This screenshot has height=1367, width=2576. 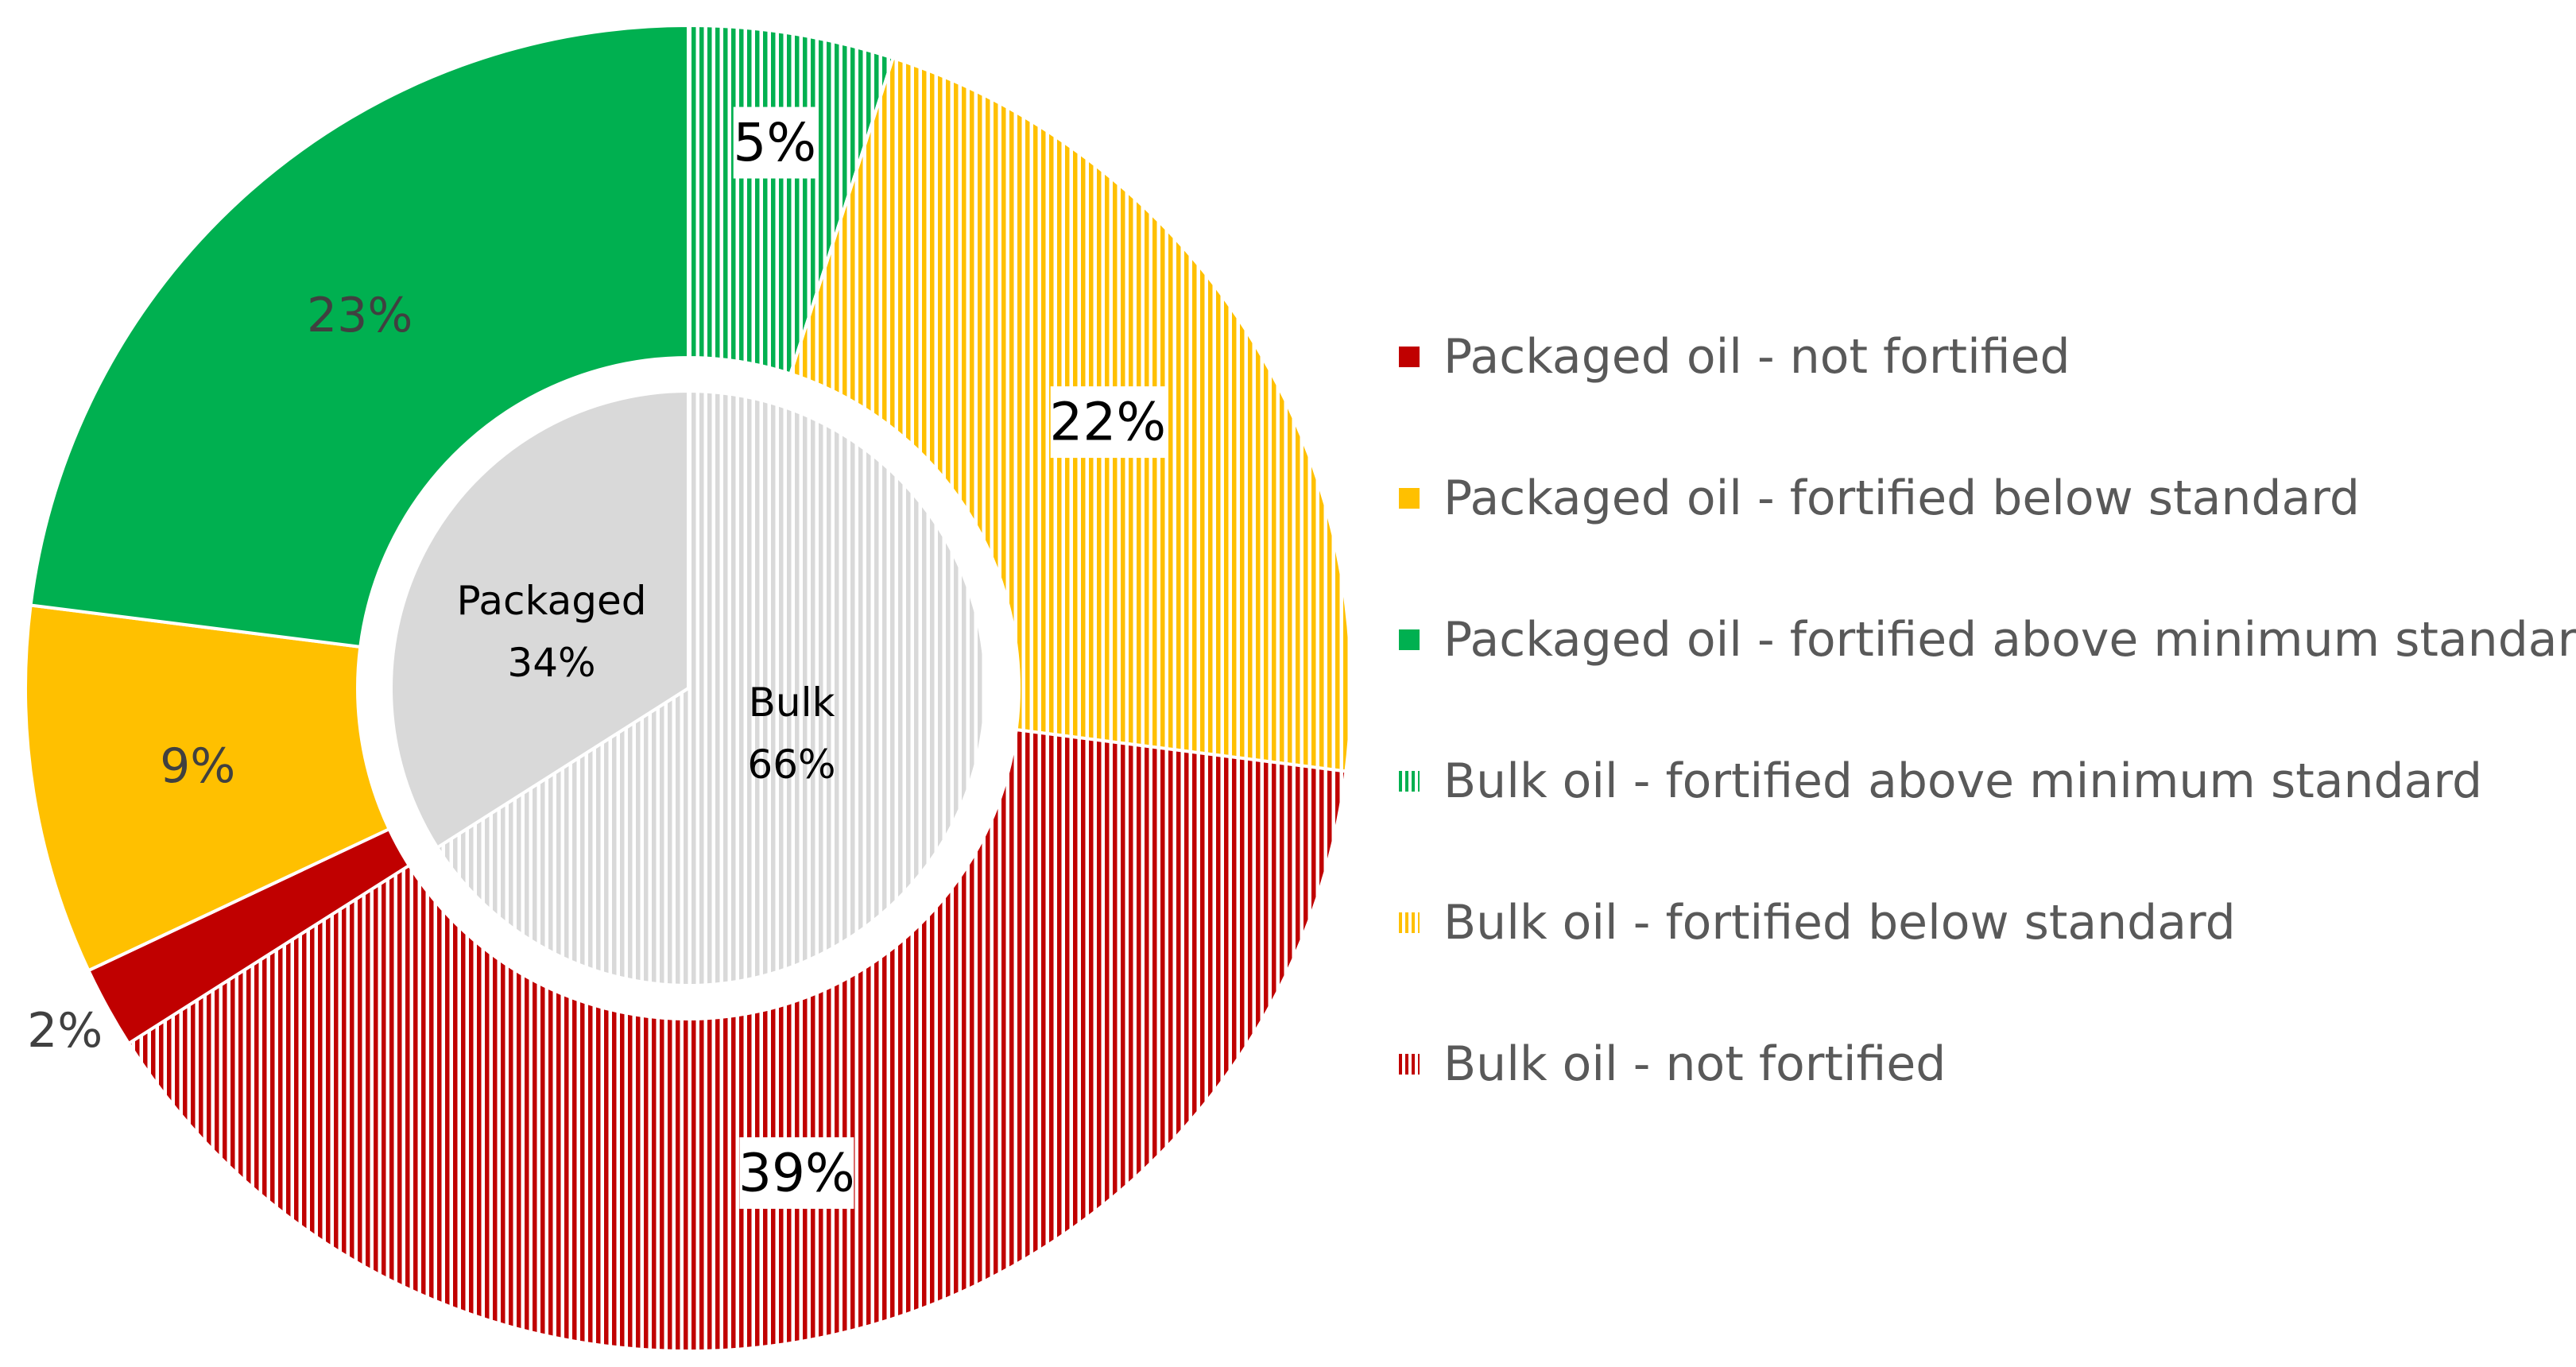 What do you see at coordinates (792, 703) in the screenshot?
I see `inner-label-bulk: Bulk` at bounding box center [792, 703].